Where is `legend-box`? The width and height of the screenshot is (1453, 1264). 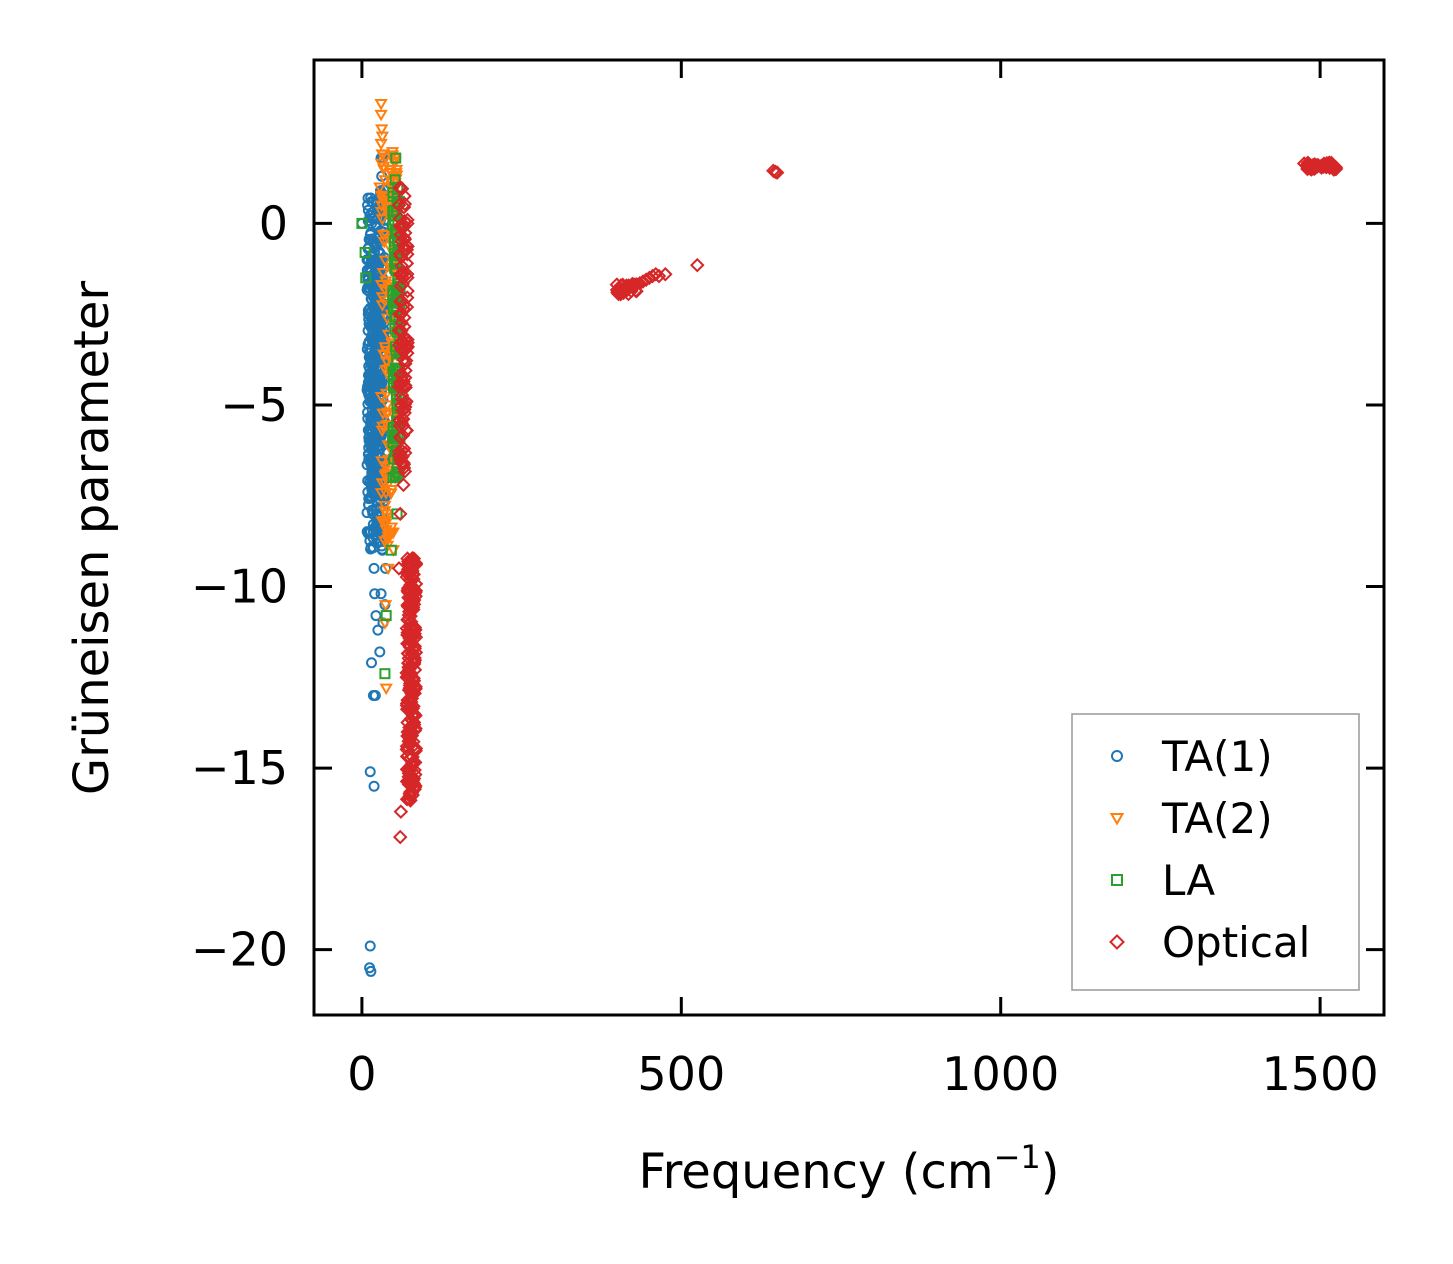
legend-box is located at coordinates (1215, 852).